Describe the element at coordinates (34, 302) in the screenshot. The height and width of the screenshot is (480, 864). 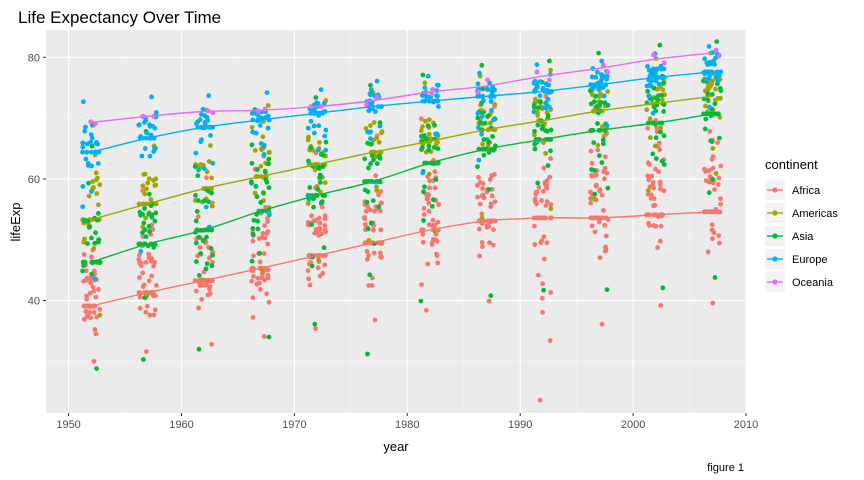
I see `y-tick-label: 40` at that location.